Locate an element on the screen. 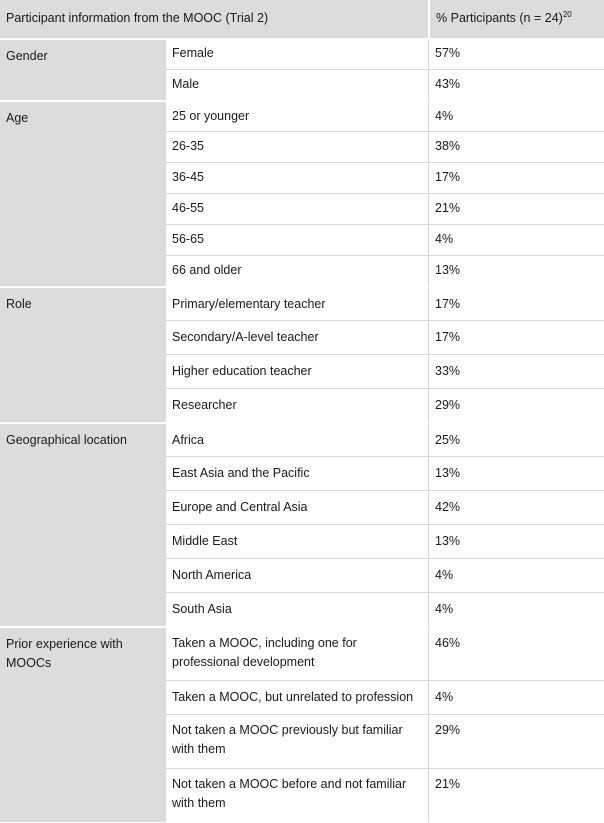  row-label: 46-55 is located at coordinates (297, 208).